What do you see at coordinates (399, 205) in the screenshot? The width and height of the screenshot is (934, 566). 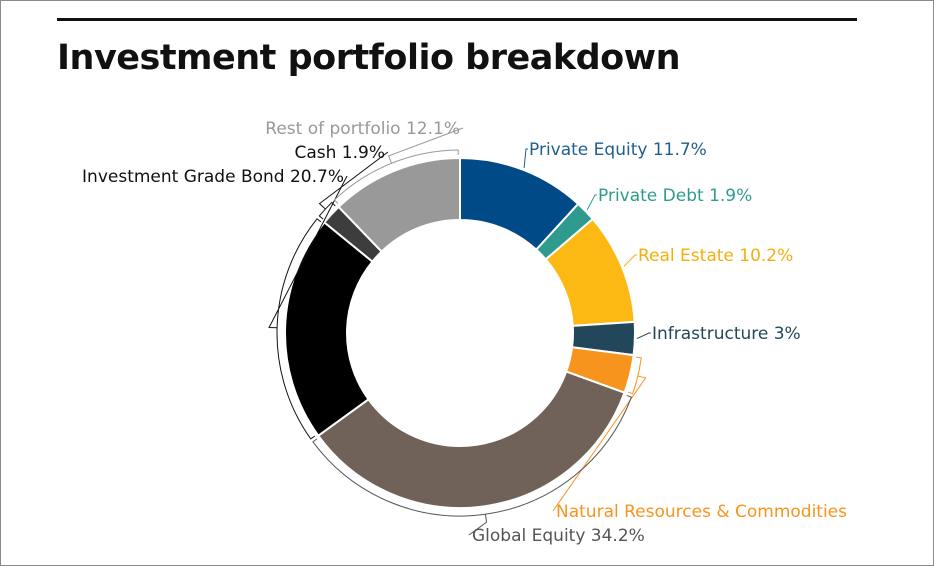 I see `slice-rest-of-portfolio` at bounding box center [399, 205].